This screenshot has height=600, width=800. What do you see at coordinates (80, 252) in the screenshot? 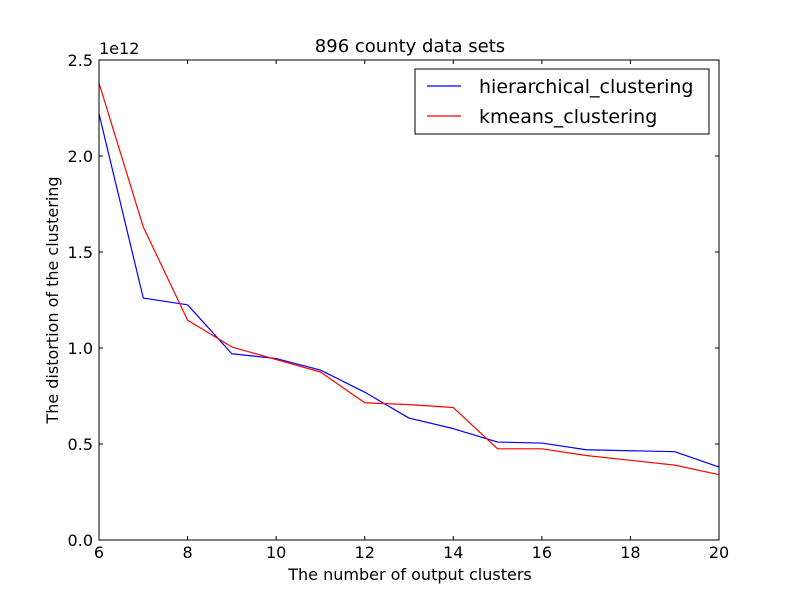
I see `y-tick-label: 1.5` at bounding box center [80, 252].